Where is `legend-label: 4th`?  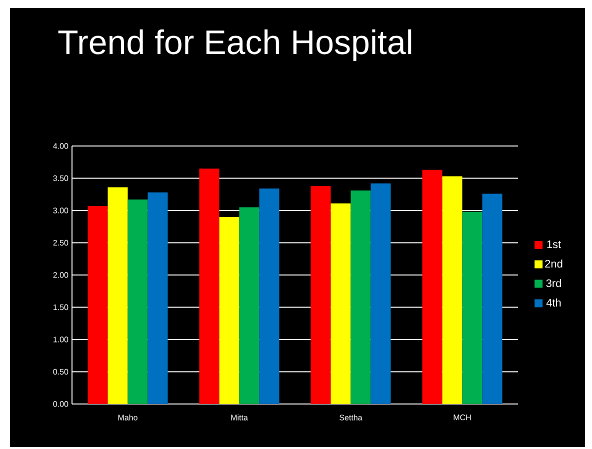 legend-label: 4th is located at coordinates (553, 302).